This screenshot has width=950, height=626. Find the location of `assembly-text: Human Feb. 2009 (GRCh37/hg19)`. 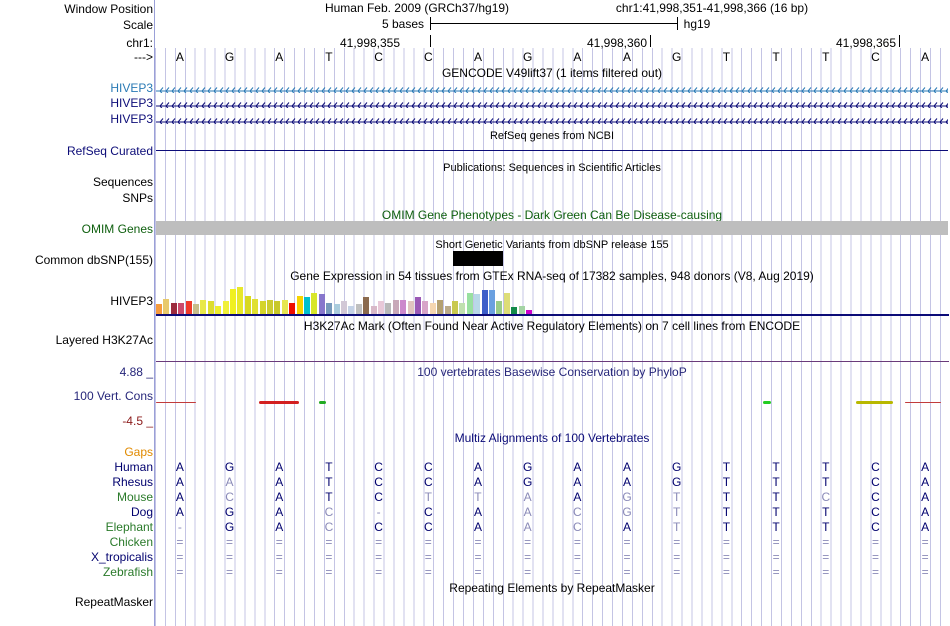

assembly-text: Human Feb. 2009 (GRCh37/hg19) is located at coordinates (417, 8).